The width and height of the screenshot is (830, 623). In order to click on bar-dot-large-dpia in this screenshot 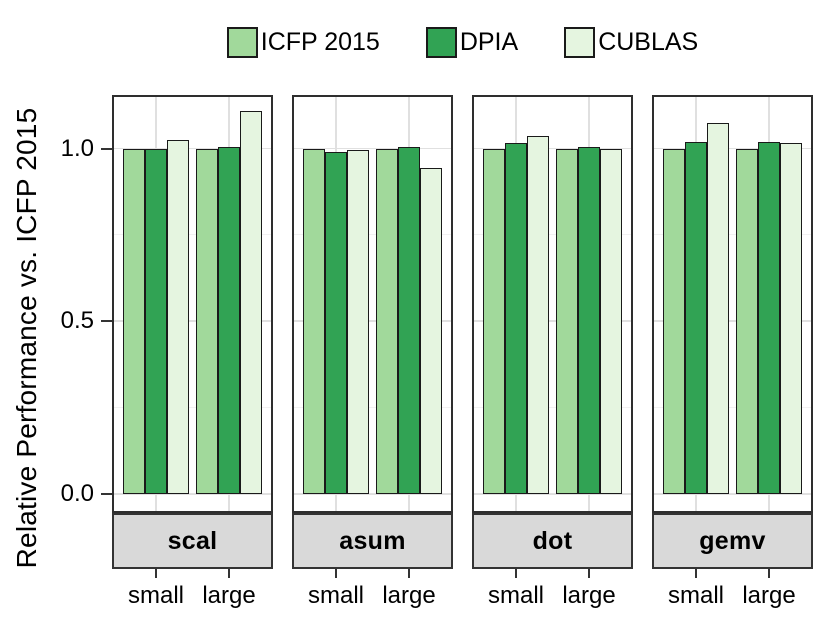, I will do `click(589, 320)`.